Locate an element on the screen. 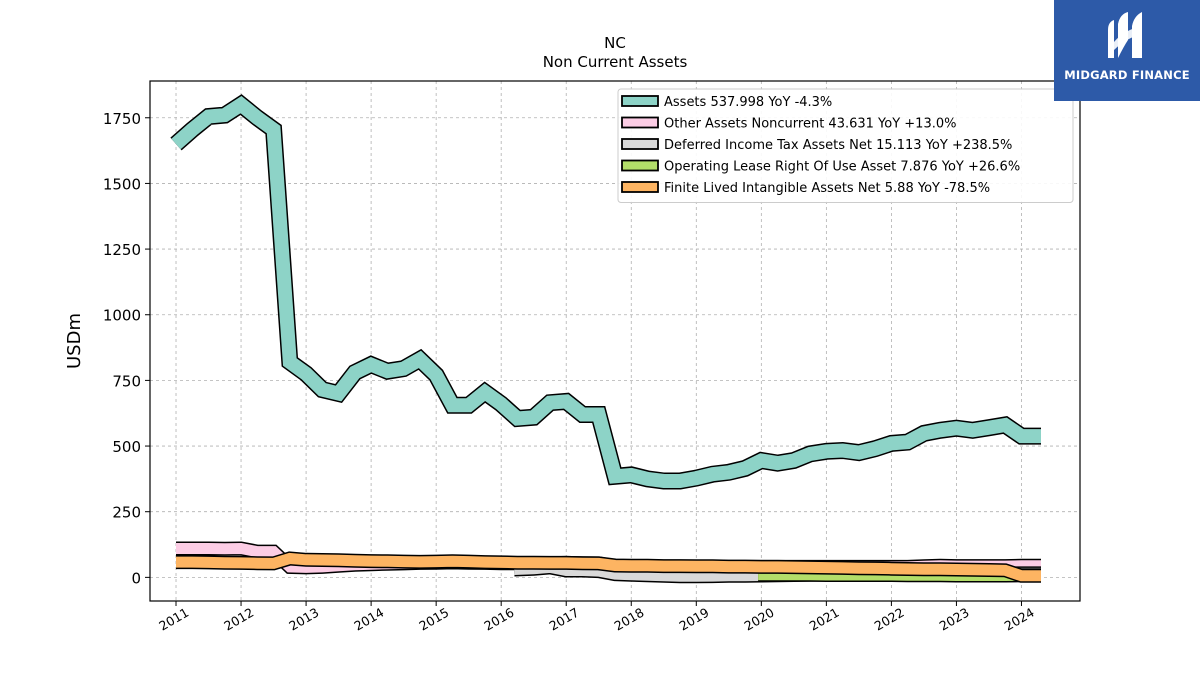 The image size is (1200, 675). x-tick-label: 2014 is located at coordinates (368, 619).